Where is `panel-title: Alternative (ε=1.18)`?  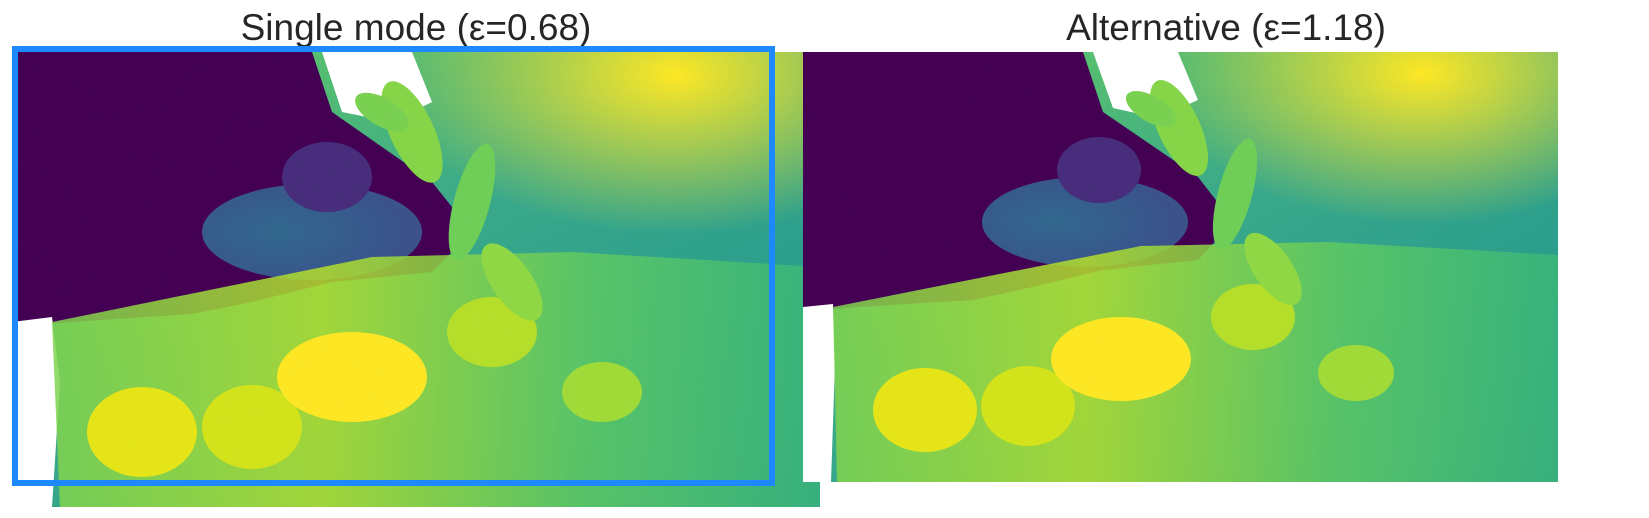
panel-title: Alternative (ε=1.18) is located at coordinates (1226, 27).